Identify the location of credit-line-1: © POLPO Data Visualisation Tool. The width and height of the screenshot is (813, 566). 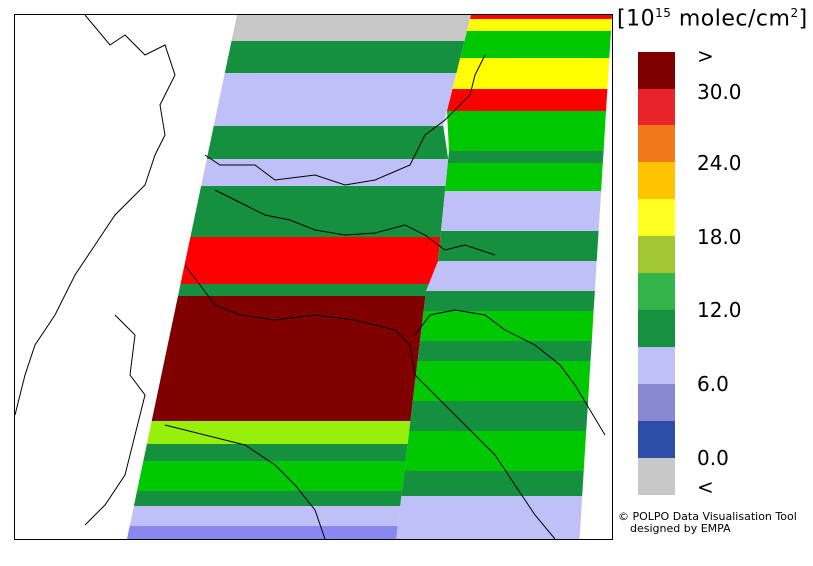
(707, 516).